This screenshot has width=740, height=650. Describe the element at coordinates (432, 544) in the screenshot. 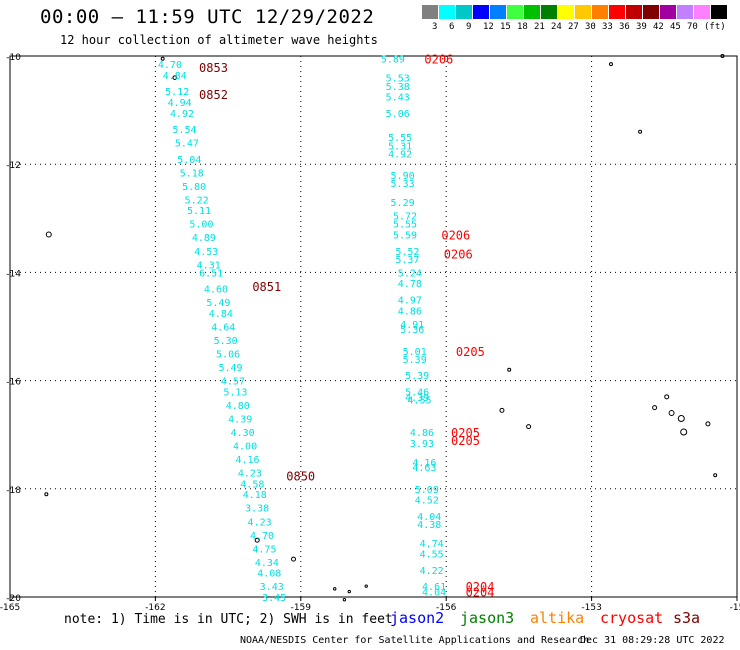

I see `wave-height-value: 4.74` at that location.